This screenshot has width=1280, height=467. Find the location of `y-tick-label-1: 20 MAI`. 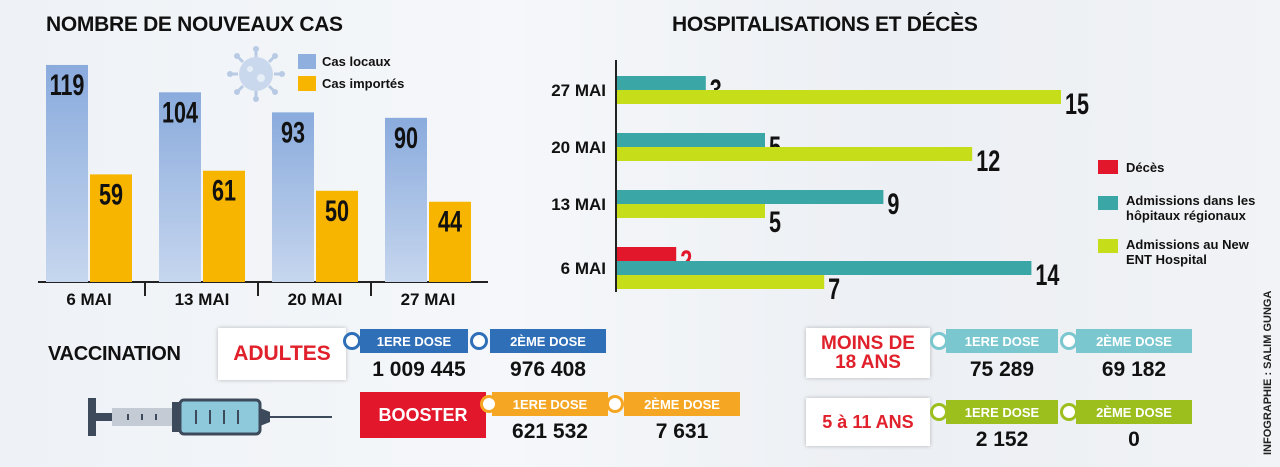

y-tick-label-1: 20 MAI is located at coordinates (578, 147).